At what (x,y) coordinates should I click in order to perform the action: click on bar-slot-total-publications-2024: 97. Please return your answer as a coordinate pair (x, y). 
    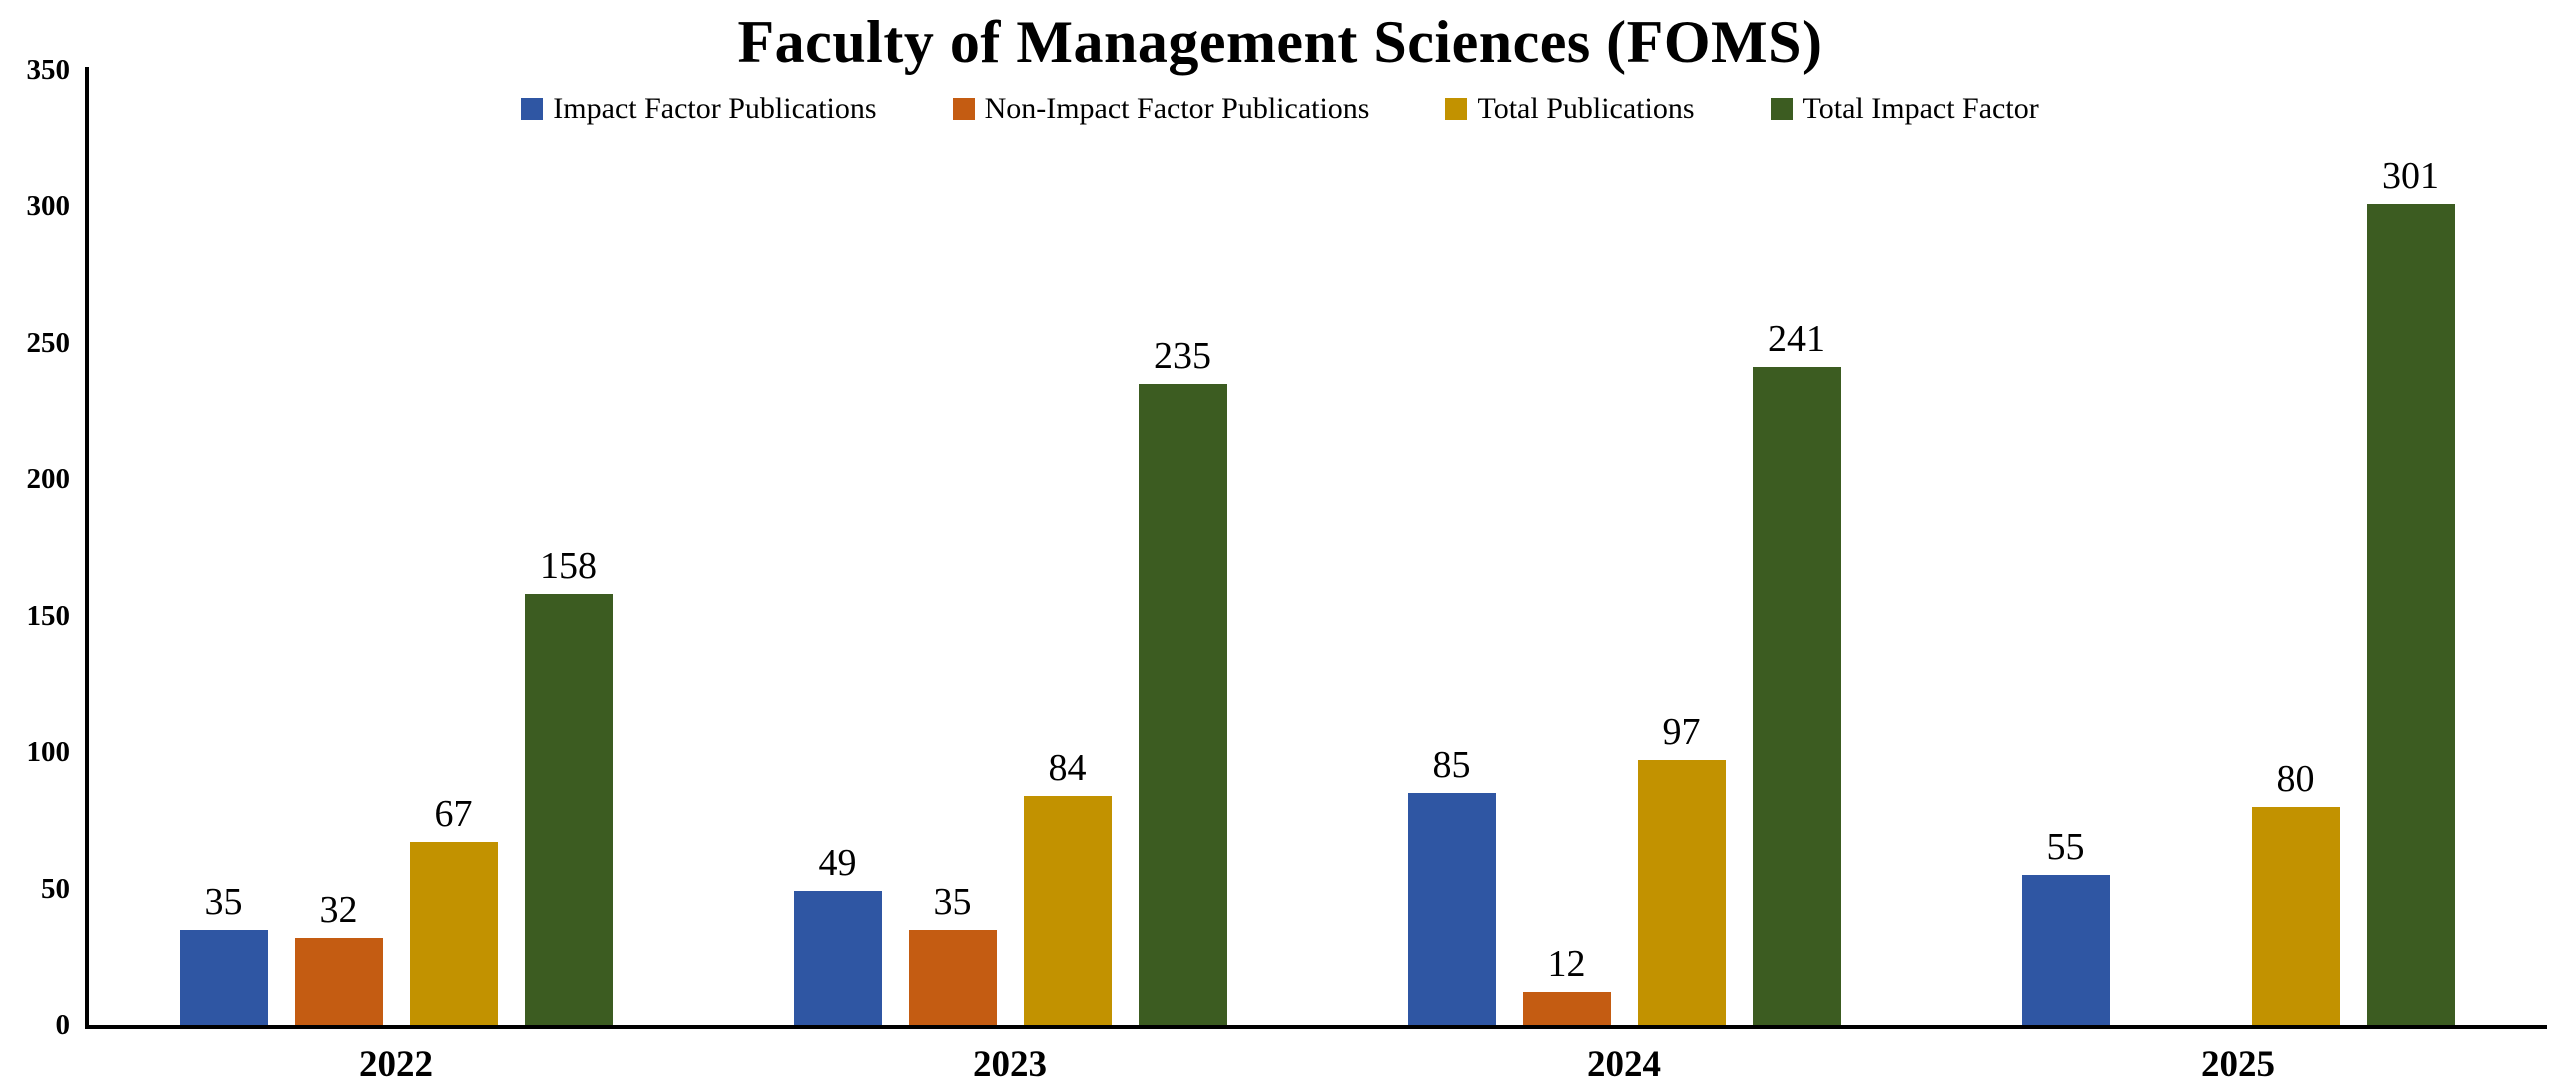
    Looking at the image, I should click on (1681, 547).